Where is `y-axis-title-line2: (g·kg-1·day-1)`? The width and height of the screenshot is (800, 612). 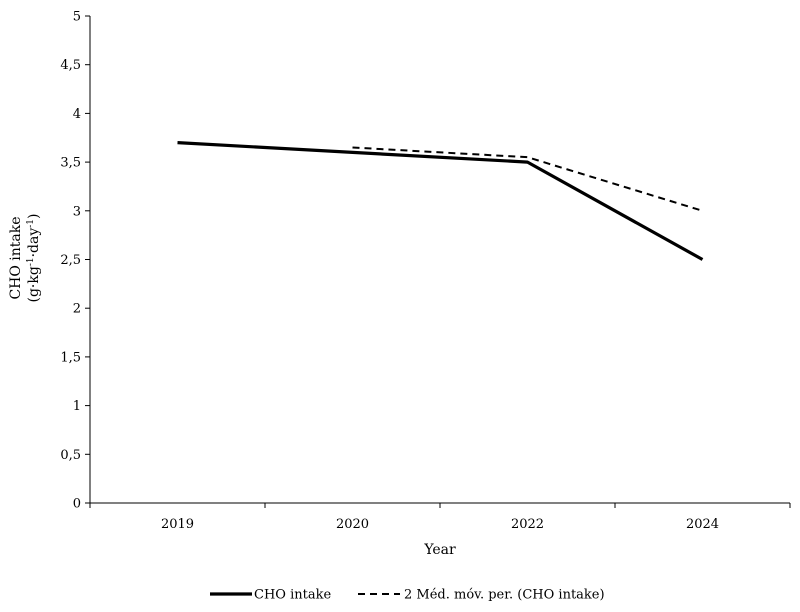
y-axis-title-line2: (g·kg-1·day-1) is located at coordinates (34, 257).